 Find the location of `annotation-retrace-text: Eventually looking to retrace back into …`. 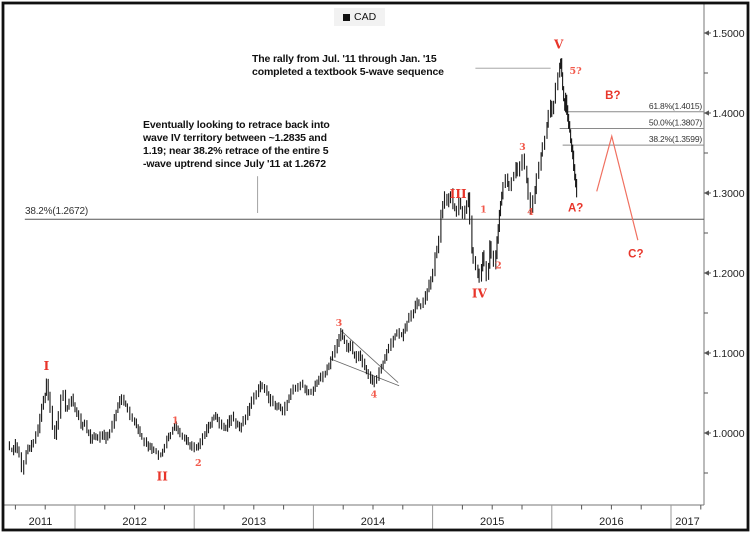

annotation-retrace-text: Eventually looking to retrace back into … is located at coordinates (236, 144).